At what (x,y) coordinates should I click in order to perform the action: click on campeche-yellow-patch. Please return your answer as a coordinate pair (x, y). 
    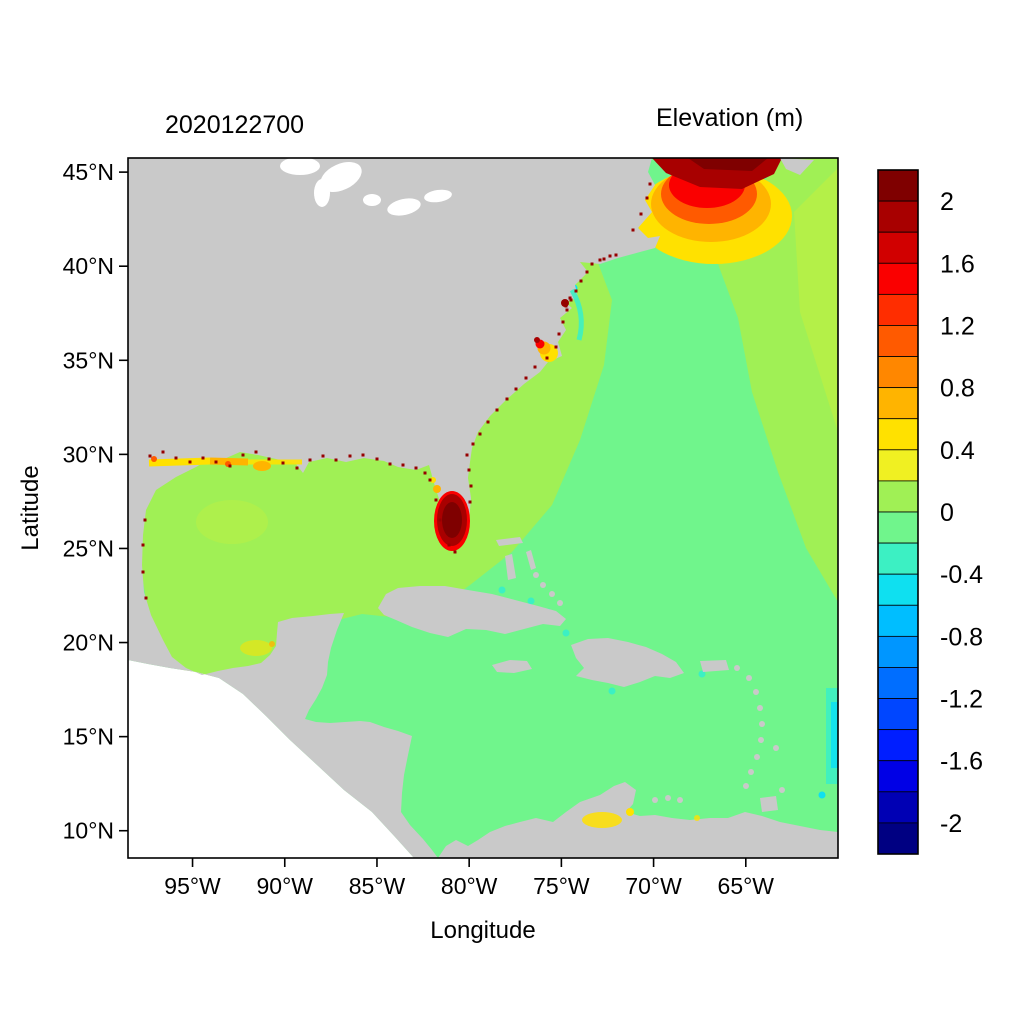
    Looking at the image, I should click on (256, 648).